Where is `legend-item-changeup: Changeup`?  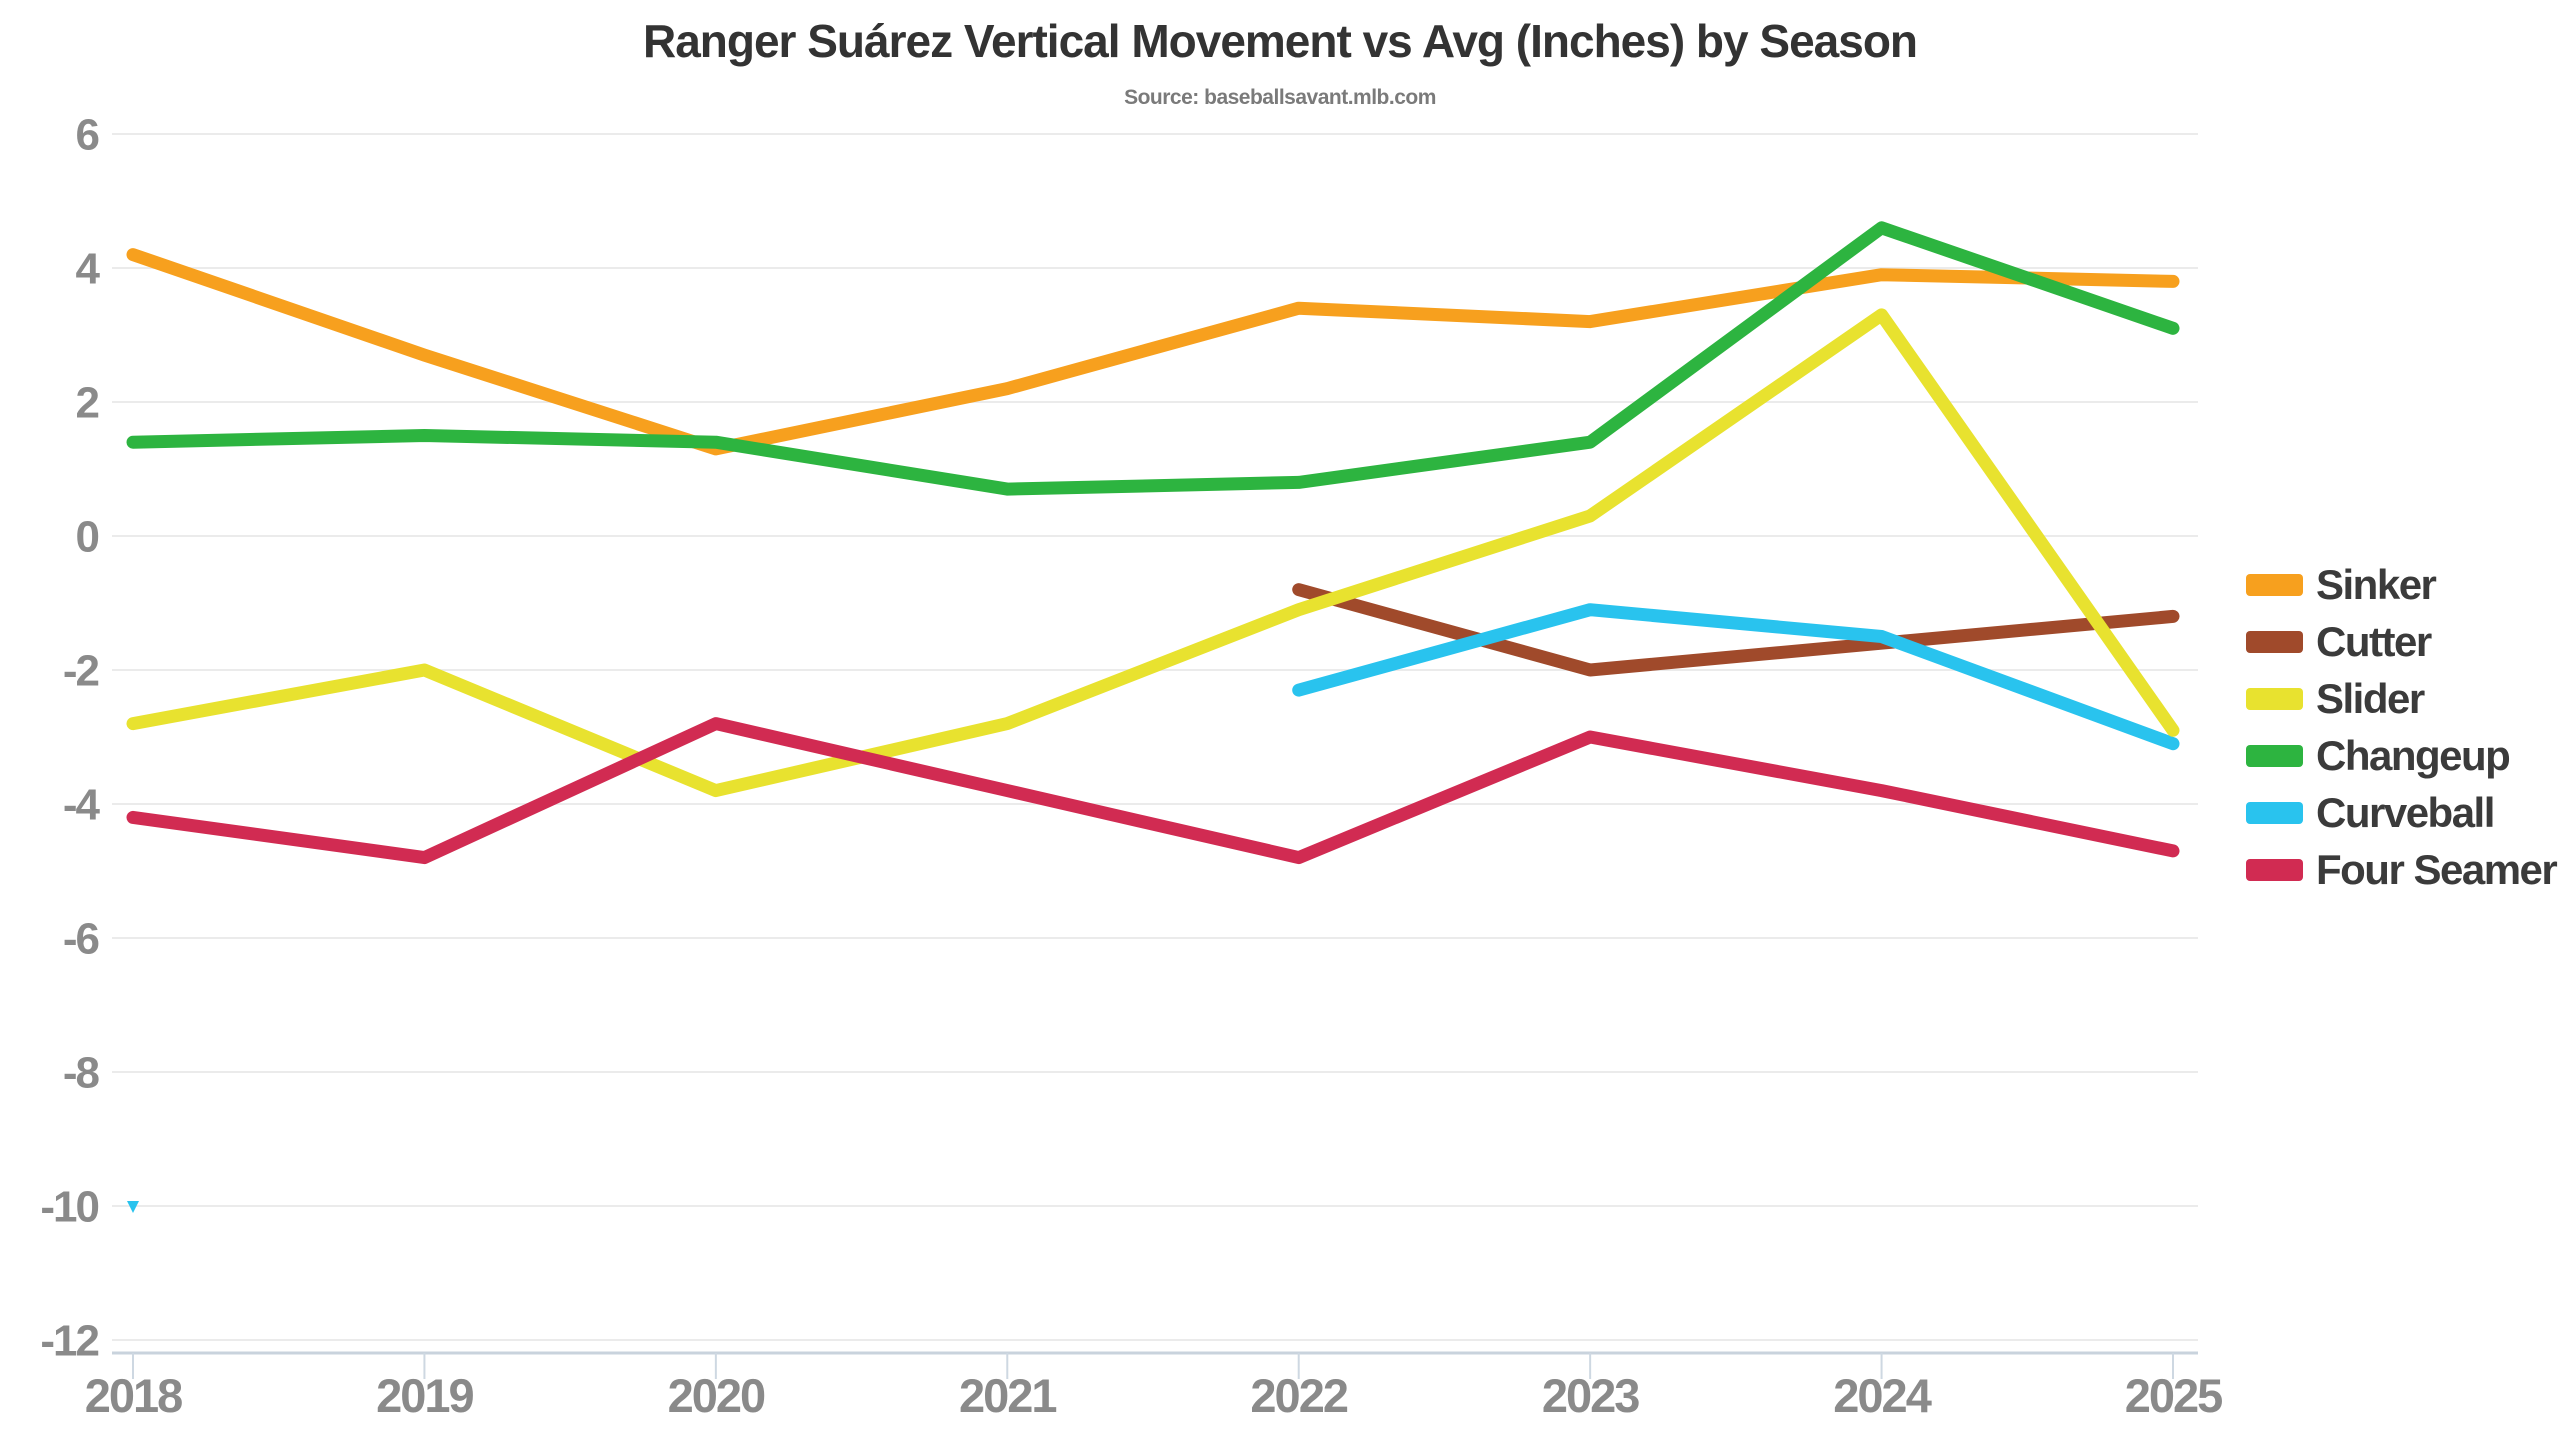 legend-item-changeup: Changeup is located at coordinates (2401, 755).